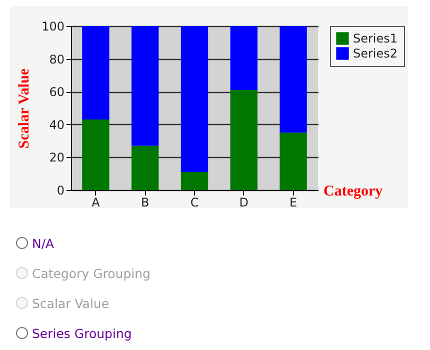  I want to click on y-tick-label: 0, so click(60, 191).